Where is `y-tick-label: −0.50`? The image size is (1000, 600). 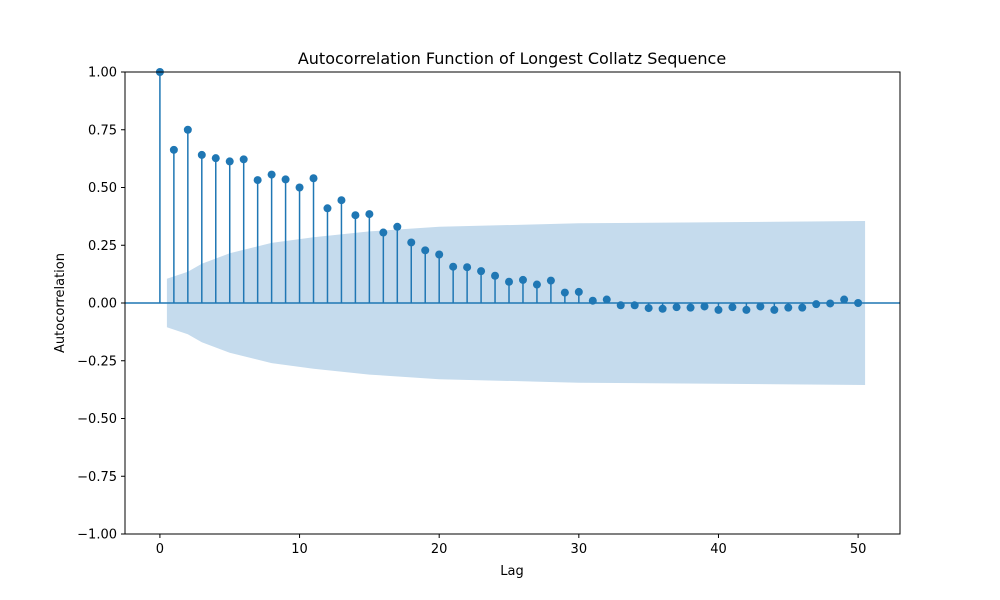 y-tick-label: −0.50 is located at coordinates (97, 419).